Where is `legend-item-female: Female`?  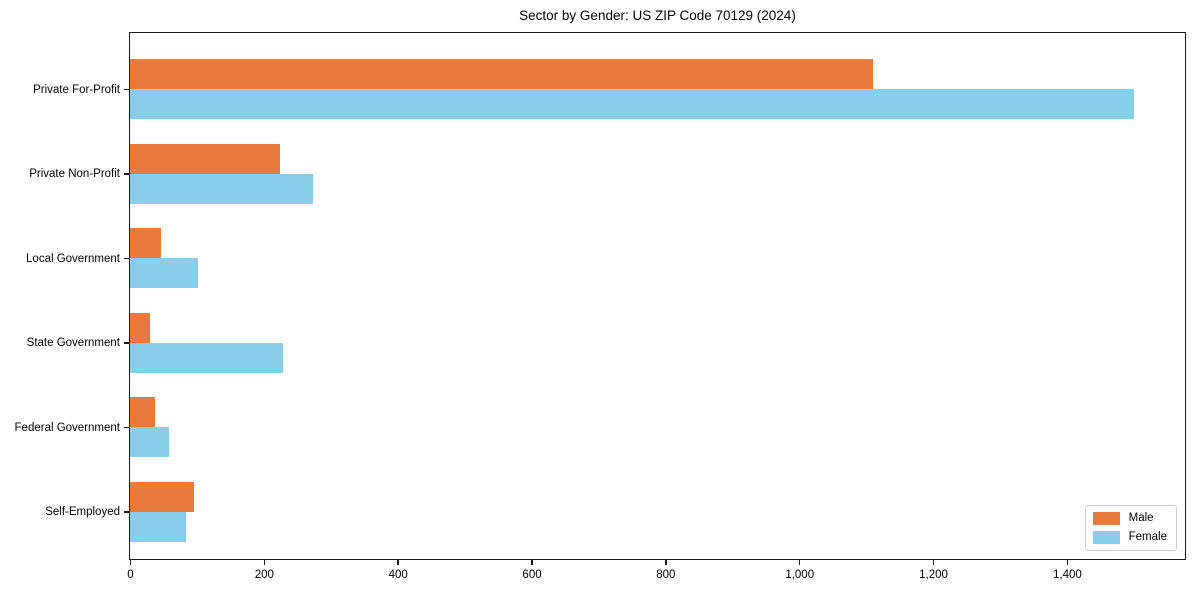
legend-item-female: Female is located at coordinates (1129, 537).